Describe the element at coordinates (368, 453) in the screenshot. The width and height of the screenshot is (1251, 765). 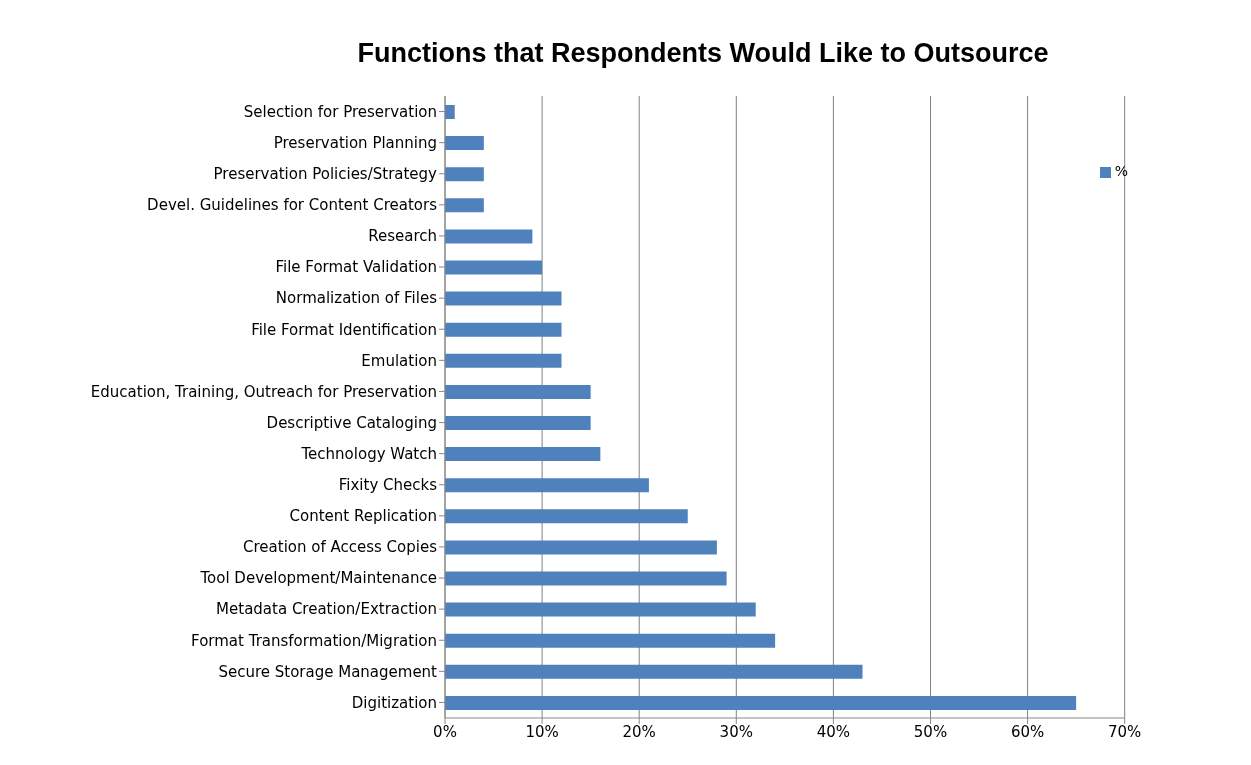
I see `y-tick-label: Technology Watch` at that location.